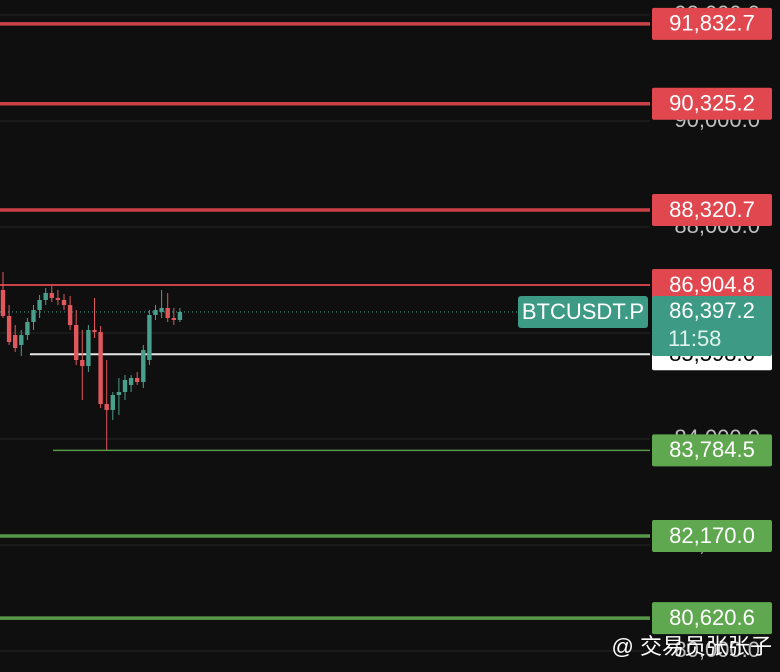 The image size is (780, 672). I want to click on y-tick-label: 80,000.0, so click(717, 649).